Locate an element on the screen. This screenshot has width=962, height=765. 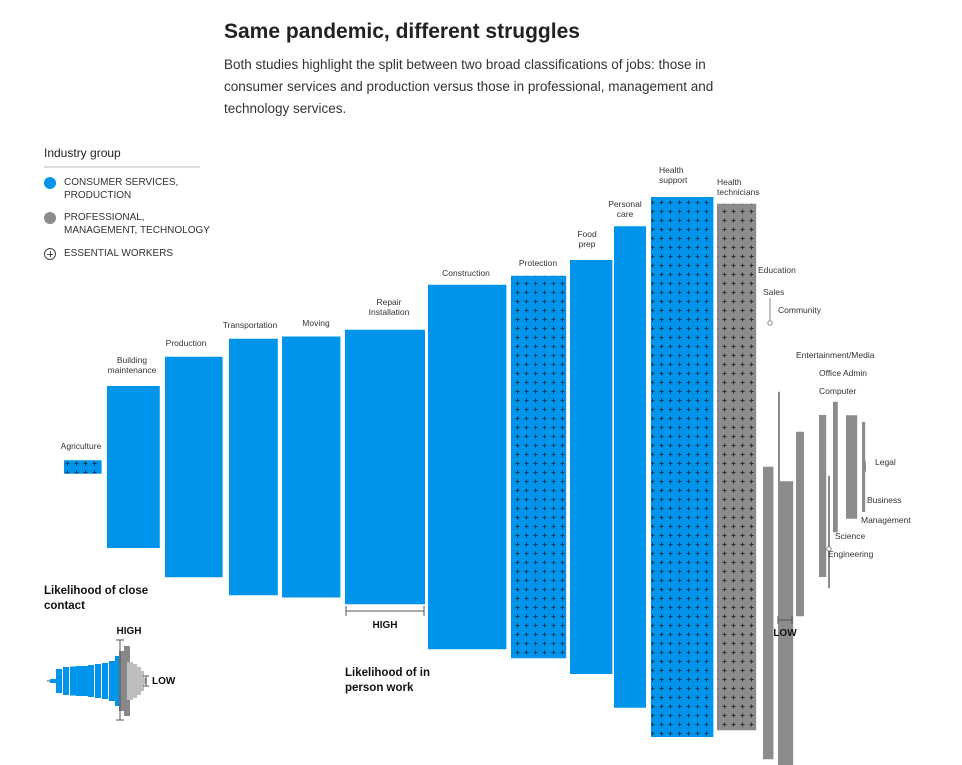
bar-label-agriculture: Agriculture is located at coordinates (81, 446).